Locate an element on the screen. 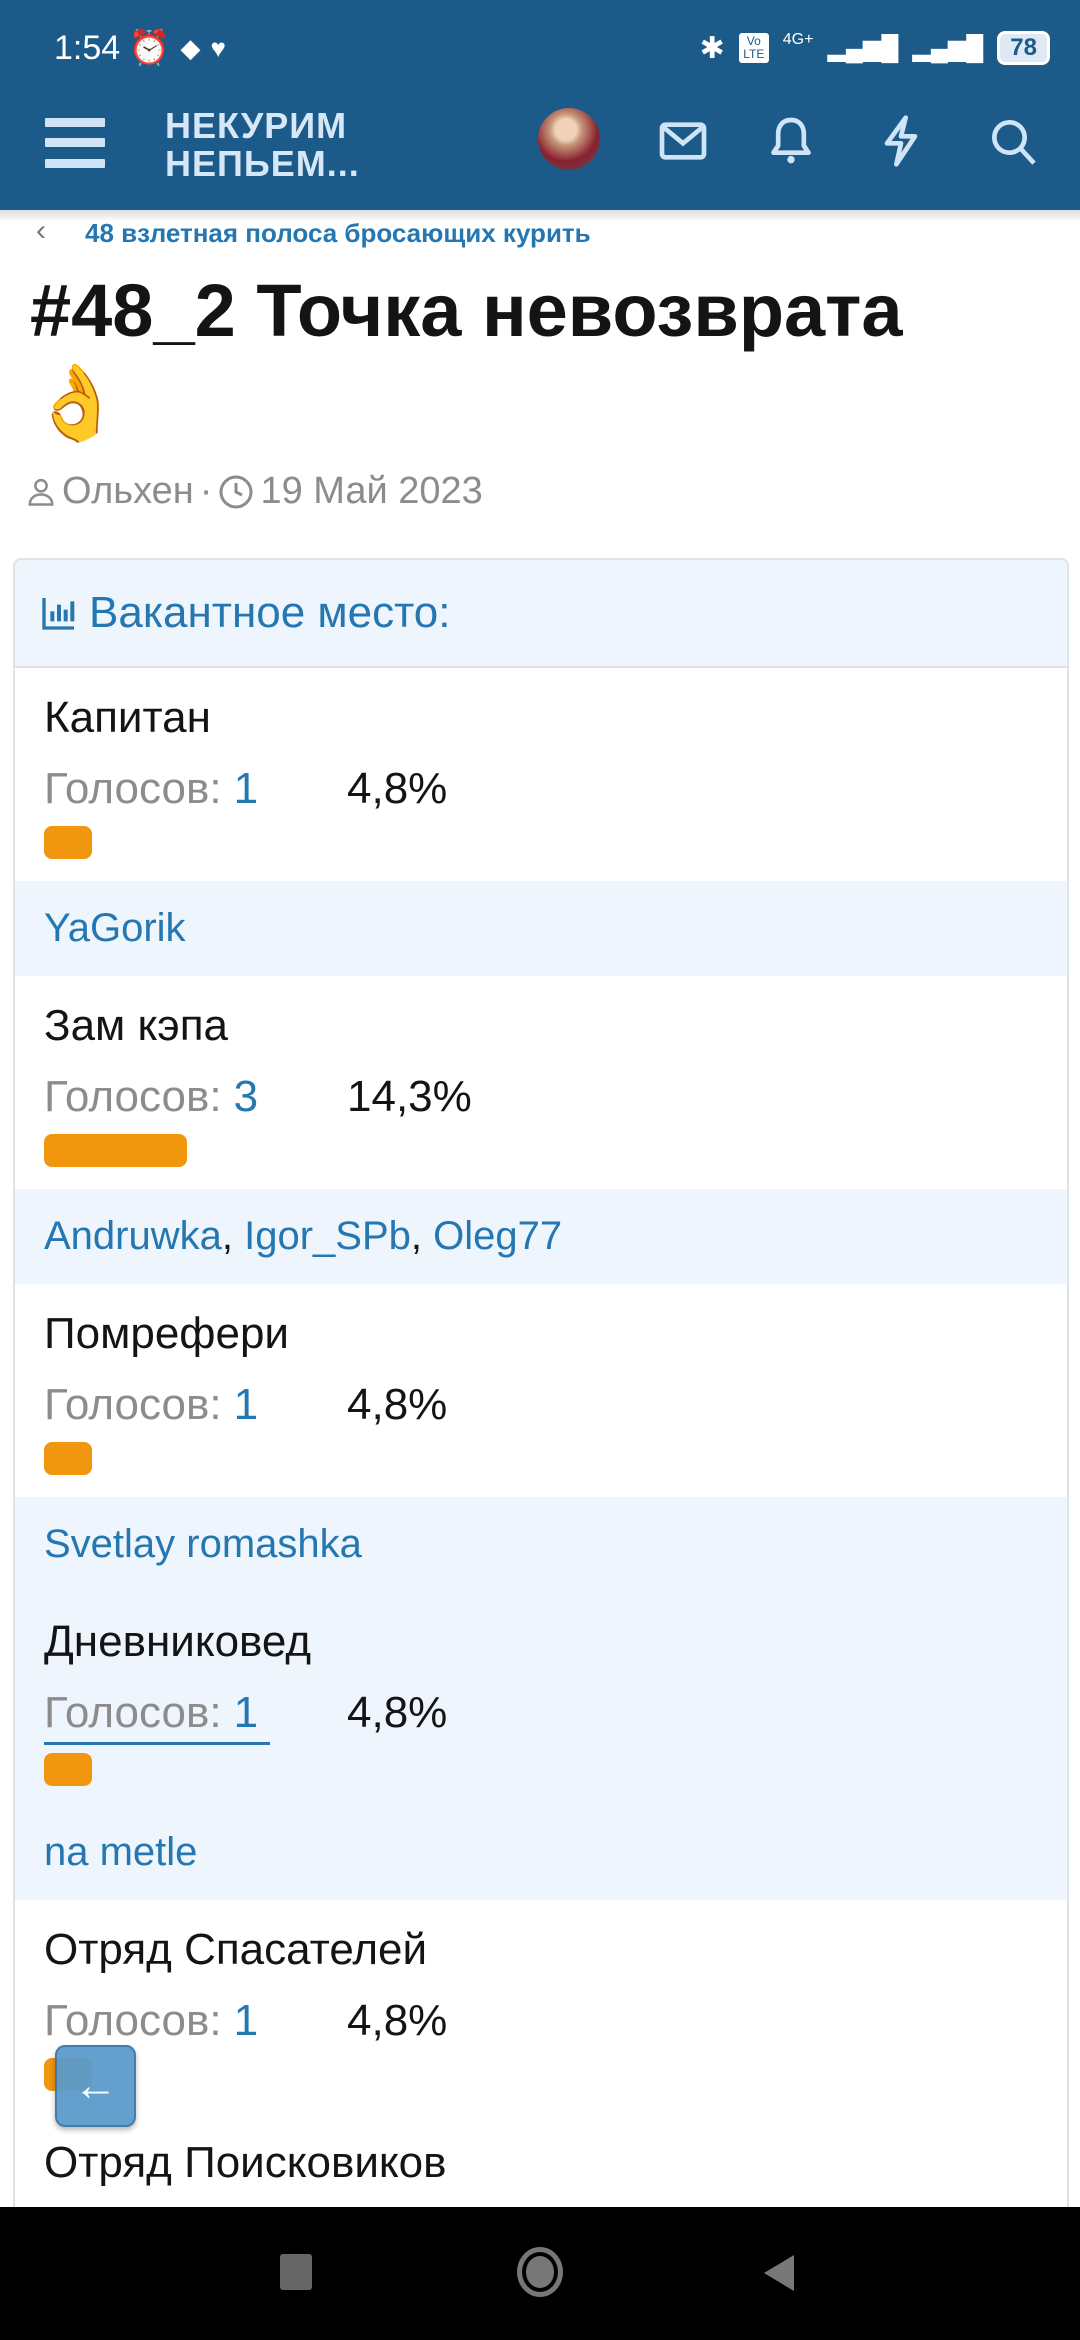 The image size is (1080, 2340). poll-option: Зам кэпа Голосов: 3 14,3% is located at coordinates (541, 1082).